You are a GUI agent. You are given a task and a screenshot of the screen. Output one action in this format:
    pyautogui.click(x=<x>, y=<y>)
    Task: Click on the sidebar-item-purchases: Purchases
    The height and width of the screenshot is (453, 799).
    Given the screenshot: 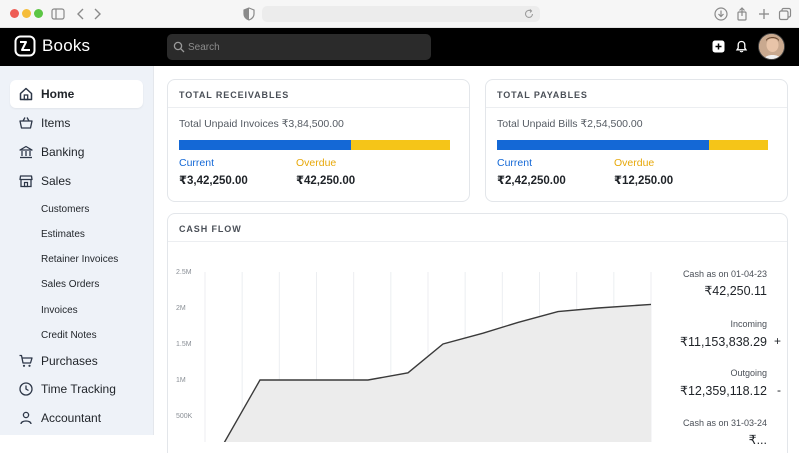 What is the action you would take?
    pyautogui.click(x=76, y=361)
    